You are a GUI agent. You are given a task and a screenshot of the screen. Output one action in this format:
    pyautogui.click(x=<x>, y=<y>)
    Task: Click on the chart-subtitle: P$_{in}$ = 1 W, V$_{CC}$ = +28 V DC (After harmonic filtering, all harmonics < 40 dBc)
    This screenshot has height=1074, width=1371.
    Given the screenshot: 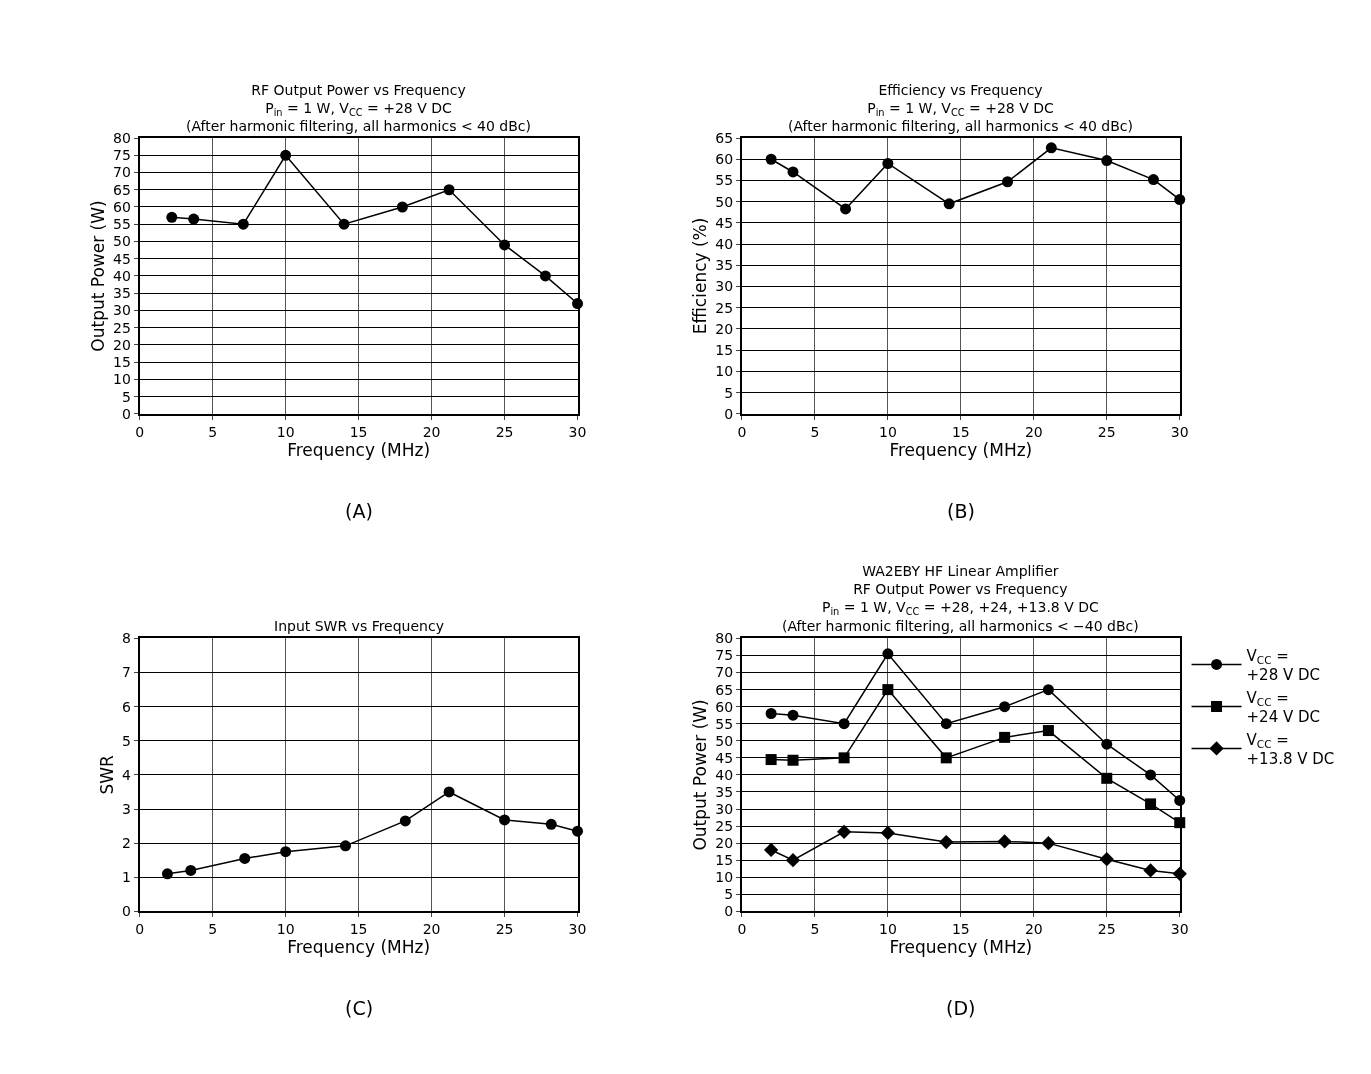 What is the action you would take?
    pyautogui.click(x=960, y=117)
    